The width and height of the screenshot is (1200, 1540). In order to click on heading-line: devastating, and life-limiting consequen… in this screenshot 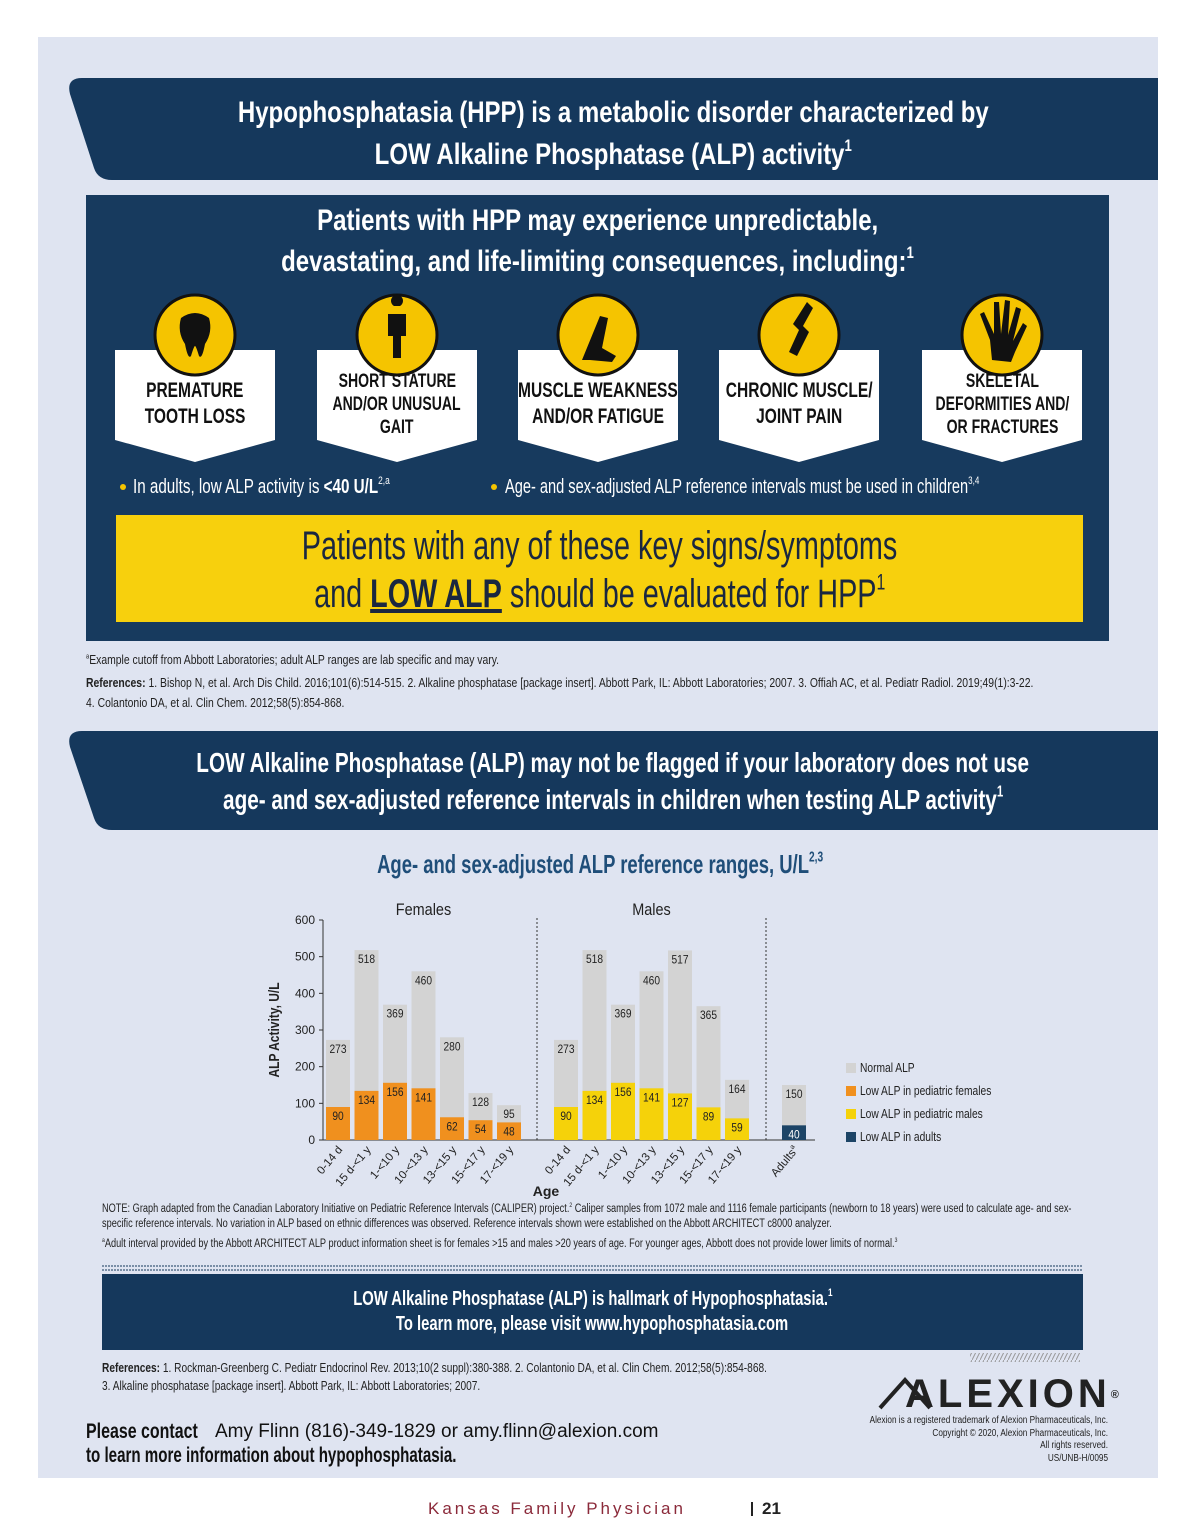, I will do `click(597, 261)`.